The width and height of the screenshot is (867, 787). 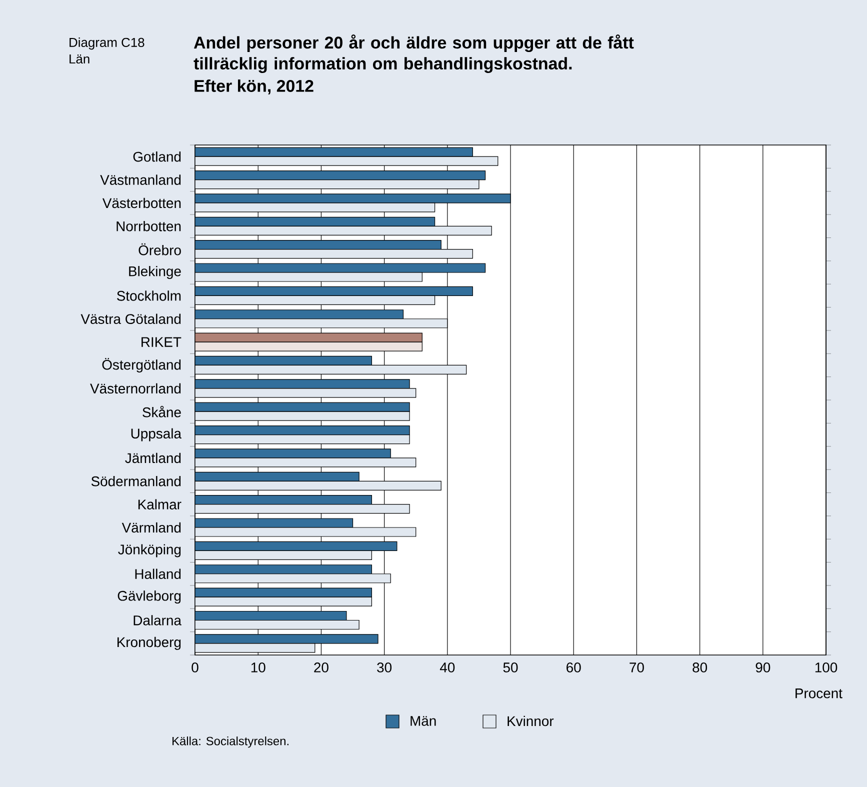 What do you see at coordinates (149, 295) in the screenshot?
I see `y-tick-label: Stockholm` at bounding box center [149, 295].